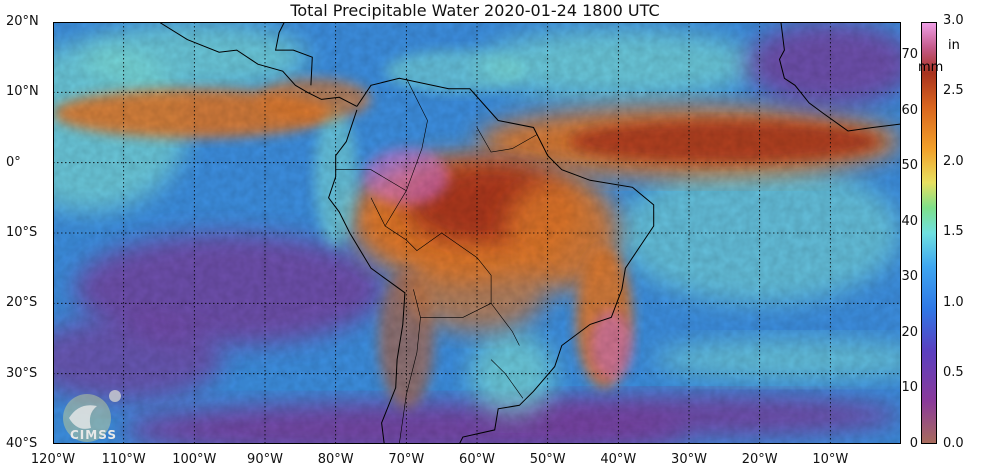  What do you see at coordinates (13, 162) in the screenshot?
I see `latitude-label: 0°` at bounding box center [13, 162].